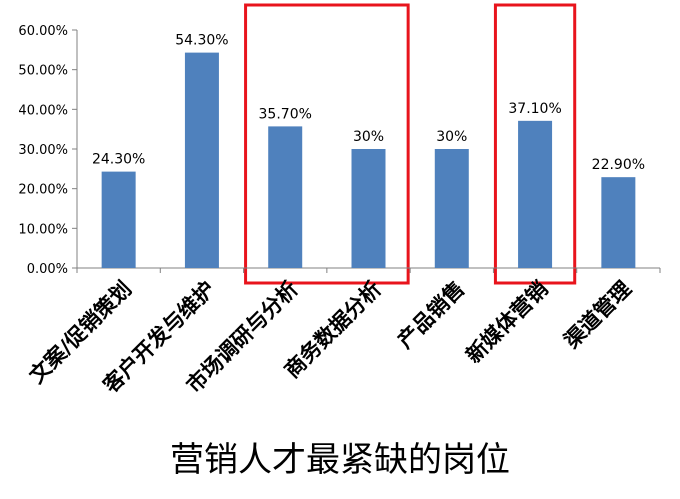 The height and width of the screenshot is (499, 680). I want to click on category-label: 新媒体营销, so click(506, 322).